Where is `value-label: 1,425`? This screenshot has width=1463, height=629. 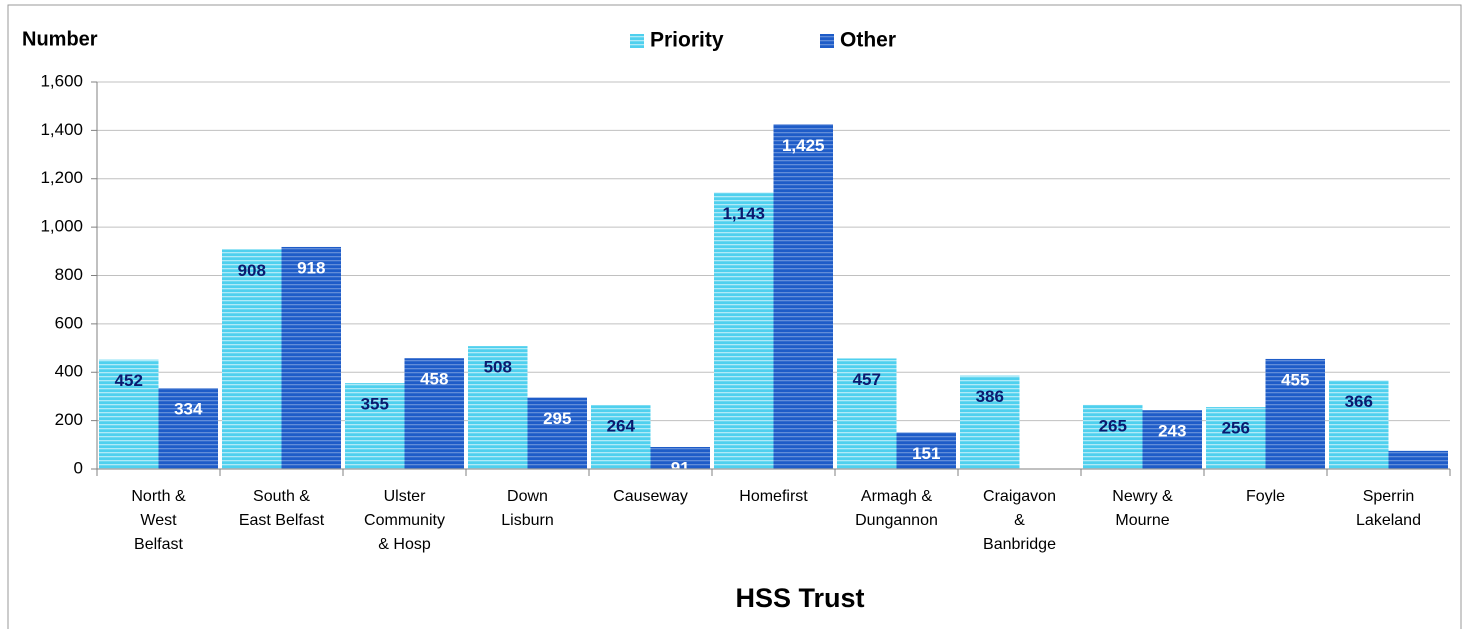 value-label: 1,425 is located at coordinates (803, 145).